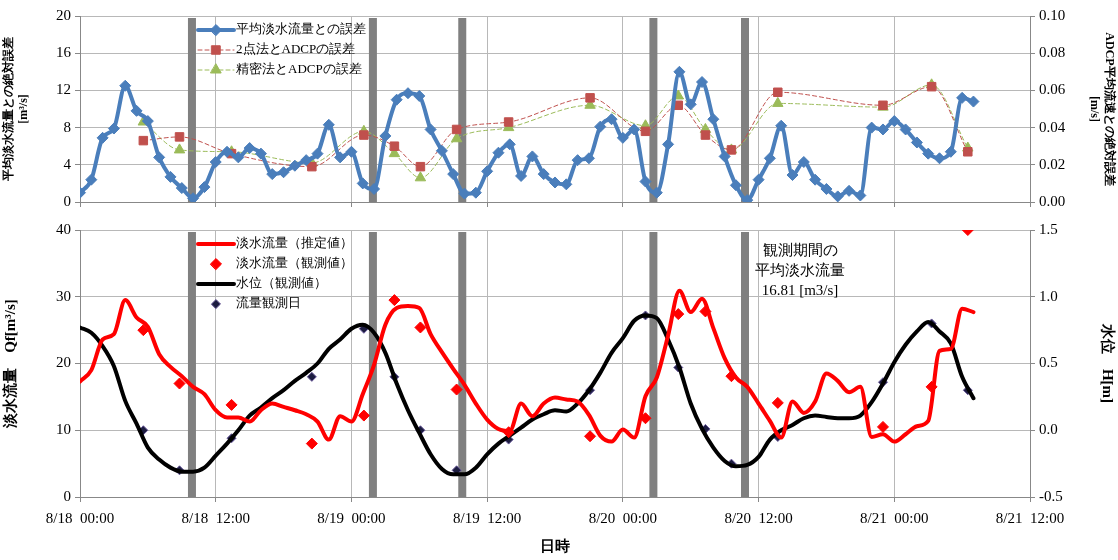 This screenshot has height=560, width=1118. What do you see at coordinates (67, 163) in the screenshot?
I see `y-tick-label: 4` at bounding box center [67, 163].